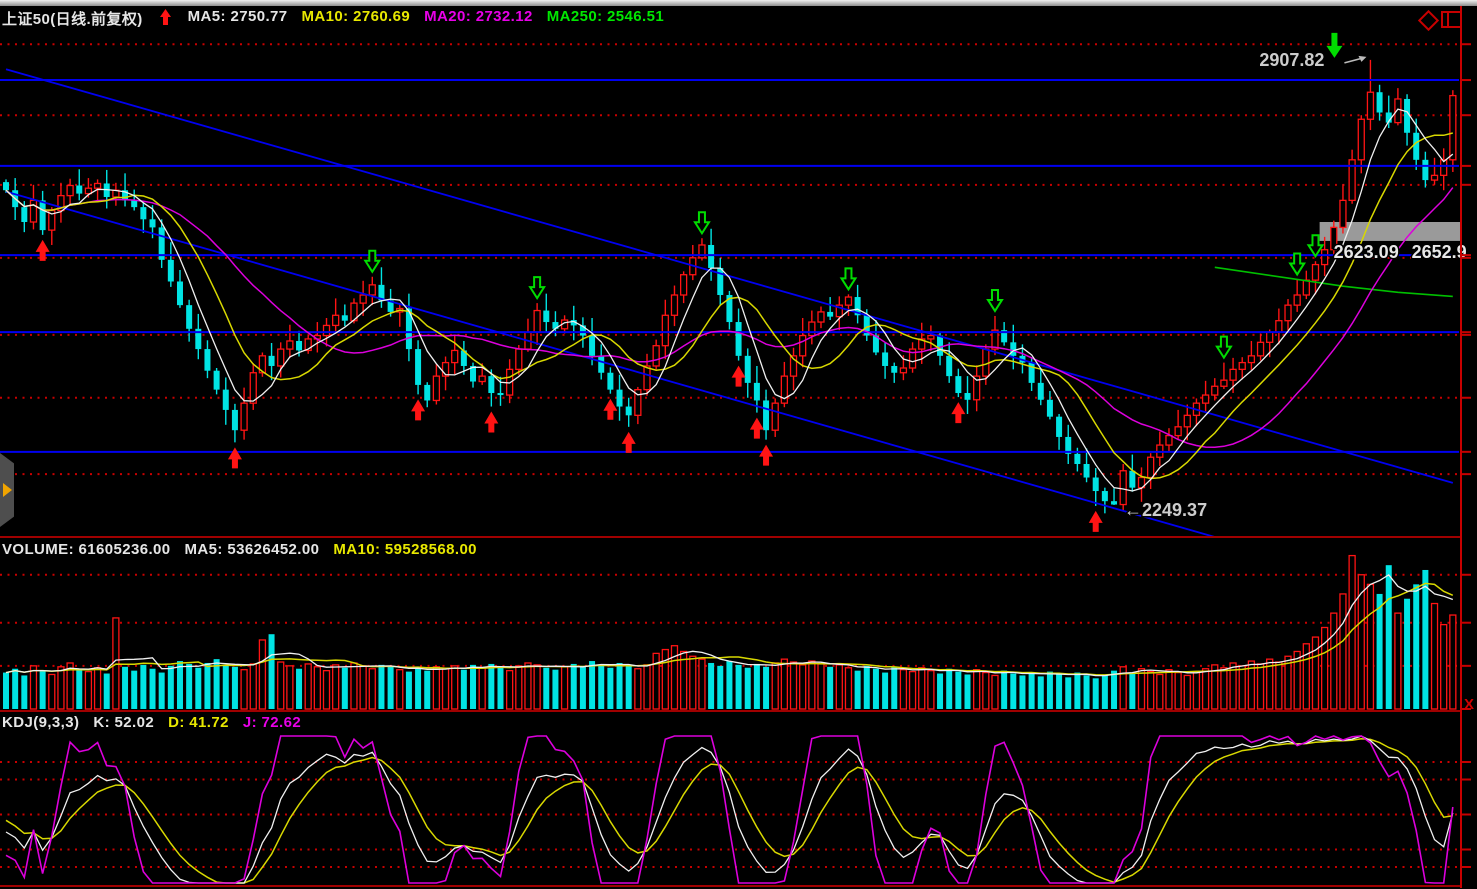 This screenshot has width=1477, height=889. What do you see at coordinates (1469, 704) in the screenshot?
I see `pane-close-icon: X` at bounding box center [1469, 704].